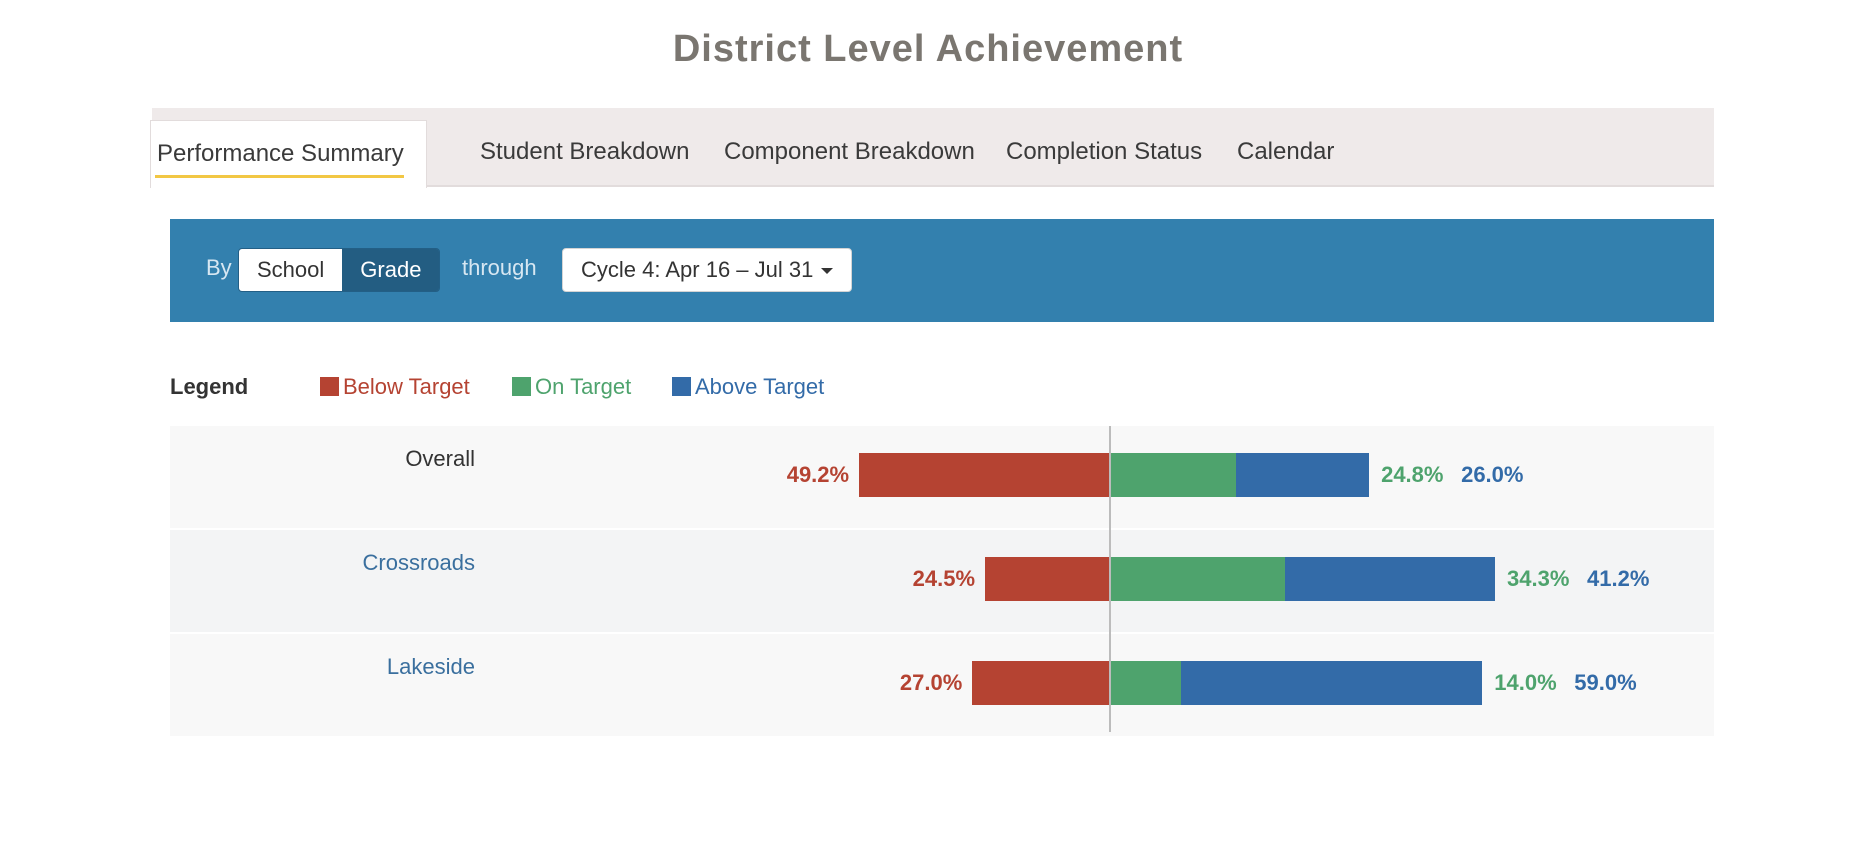  What do you see at coordinates (585, 151) in the screenshot?
I see `tab-student-breakdown: Student Breakdown` at bounding box center [585, 151].